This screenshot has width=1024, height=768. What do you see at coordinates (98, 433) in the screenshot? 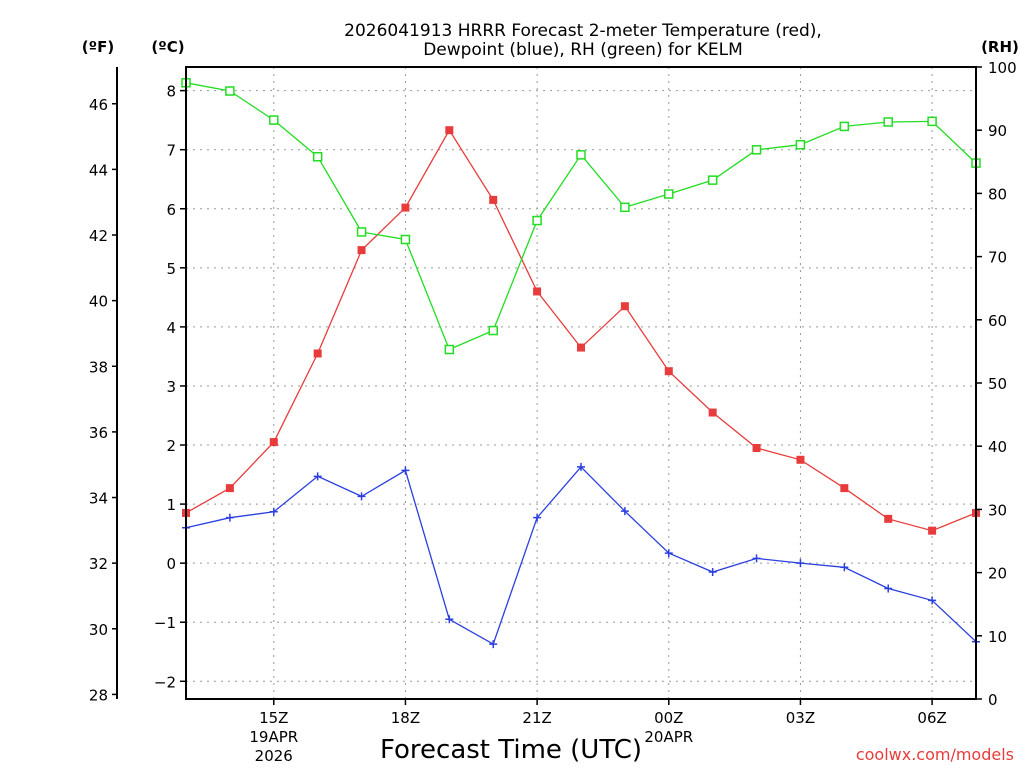
I see `fahrenheit-tick-label: 36` at bounding box center [98, 433].